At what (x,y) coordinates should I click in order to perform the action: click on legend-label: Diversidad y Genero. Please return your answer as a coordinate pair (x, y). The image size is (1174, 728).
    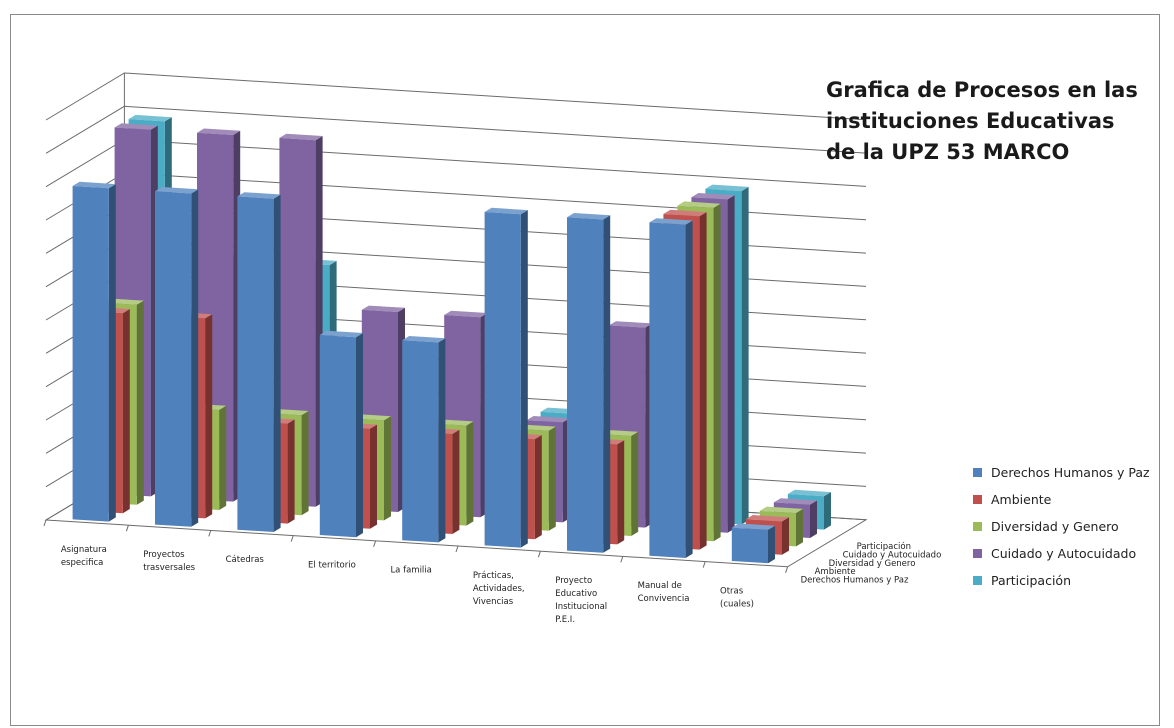
    Looking at the image, I should click on (1055, 526).